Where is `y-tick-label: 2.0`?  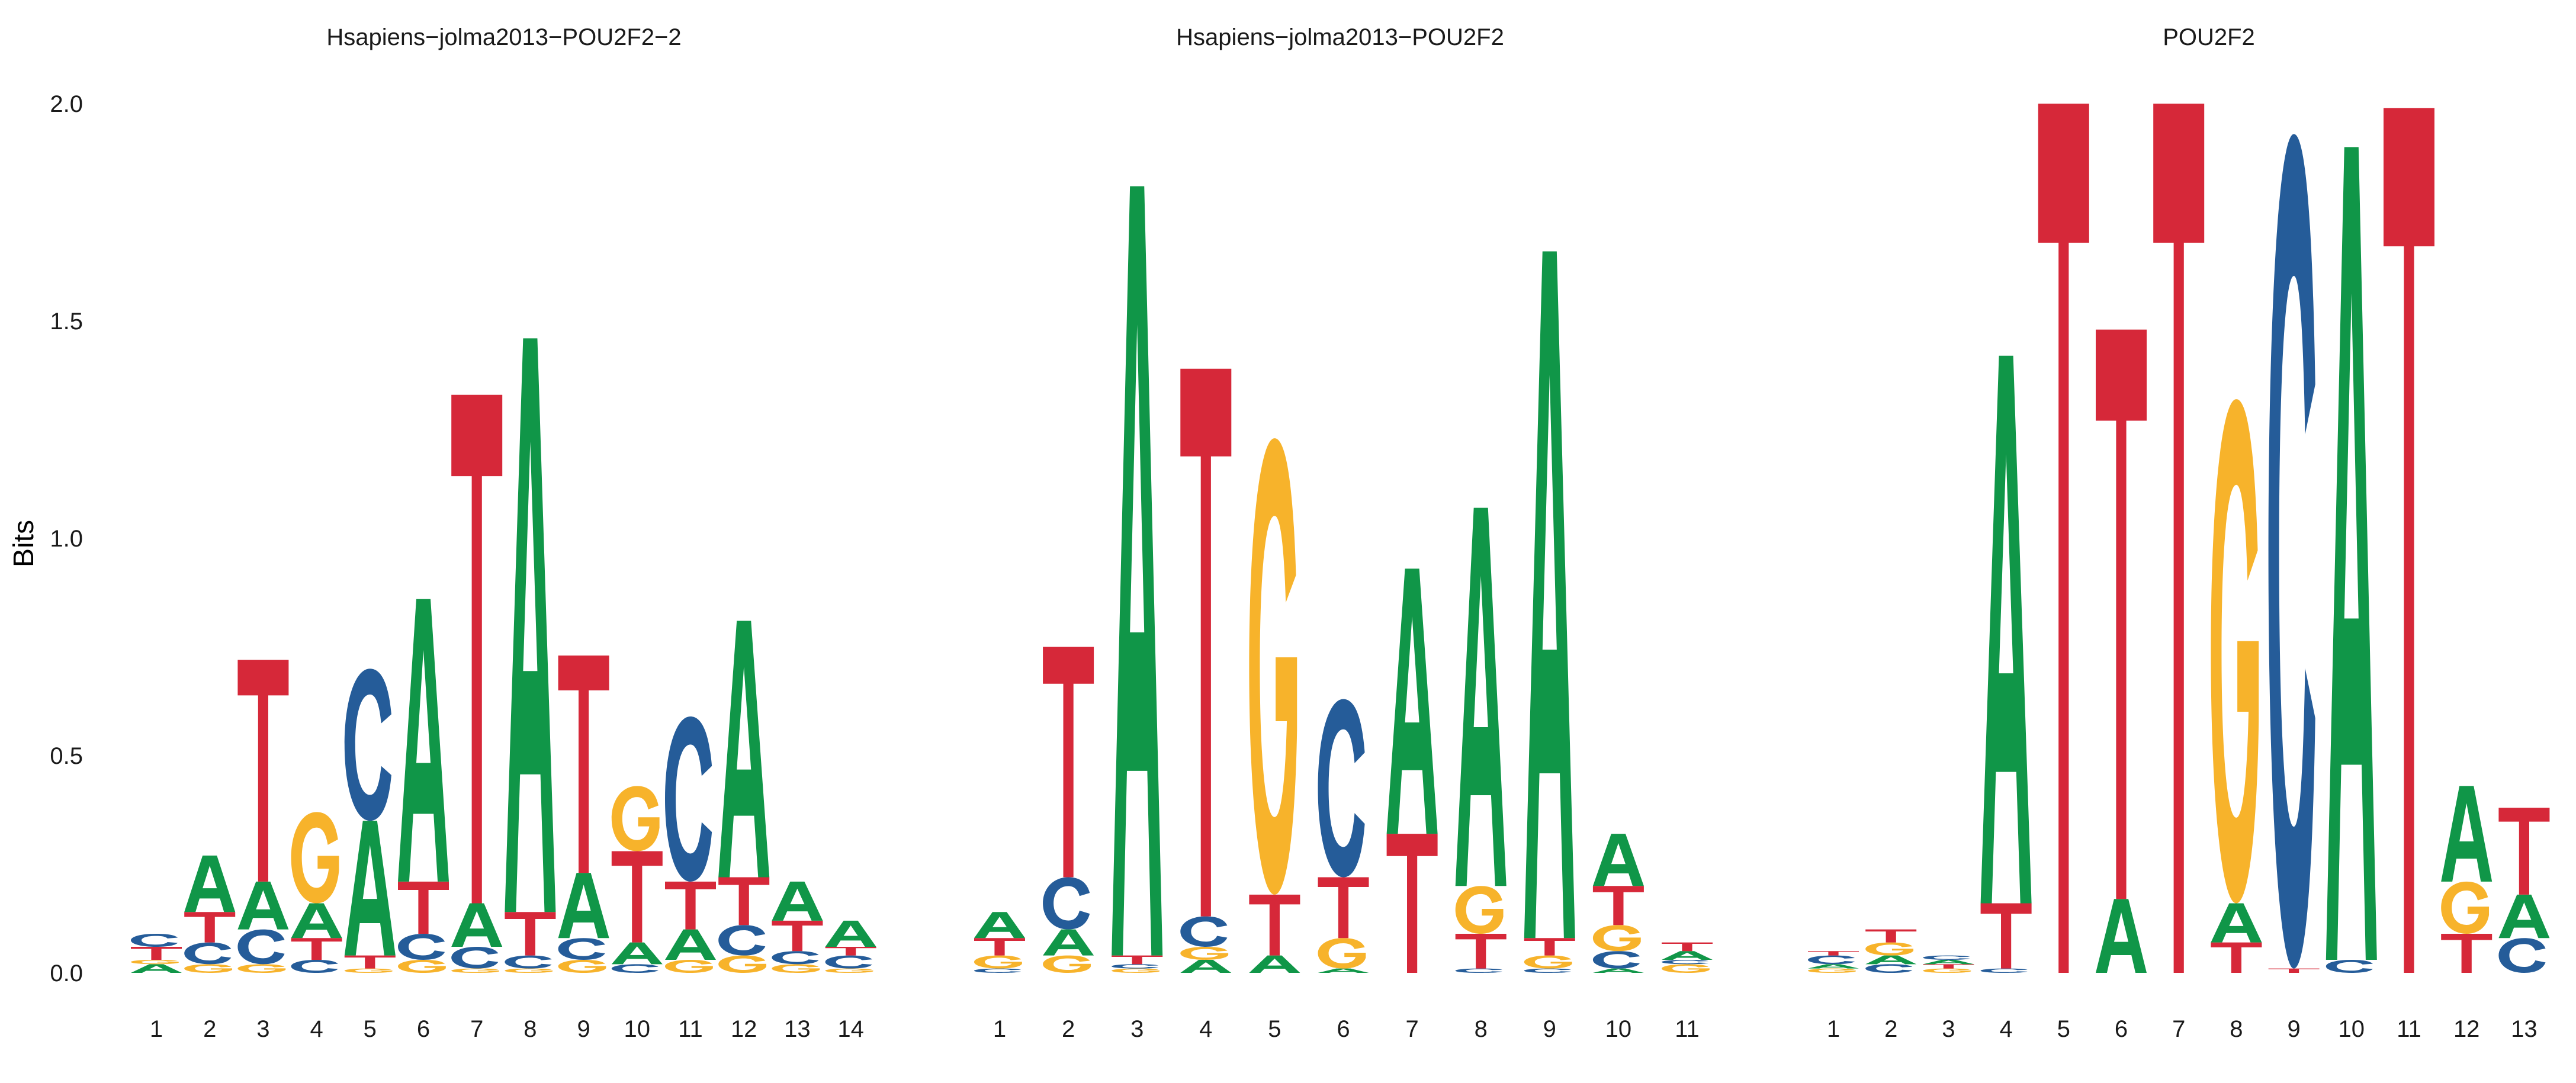 y-tick-label: 2.0 is located at coordinates (66, 104).